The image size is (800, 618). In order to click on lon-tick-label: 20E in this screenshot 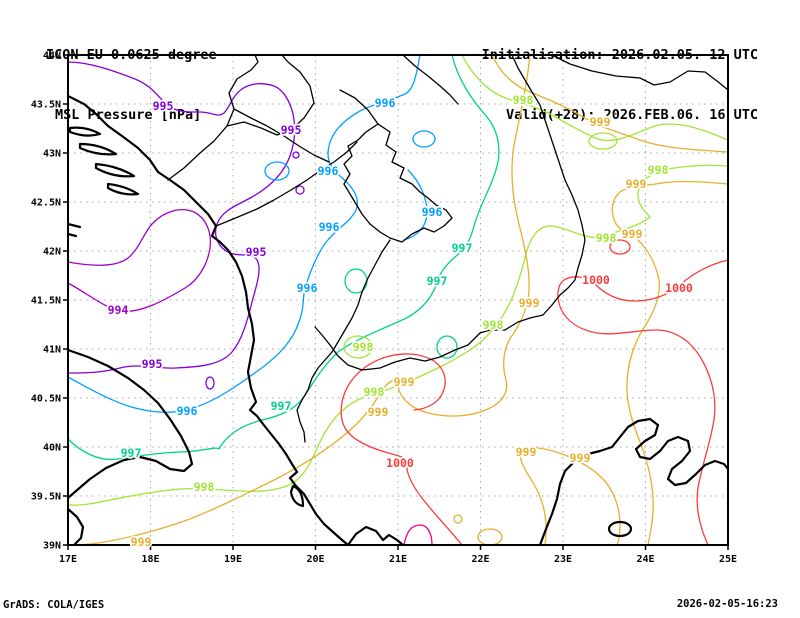, I will do `click(315, 559)`.